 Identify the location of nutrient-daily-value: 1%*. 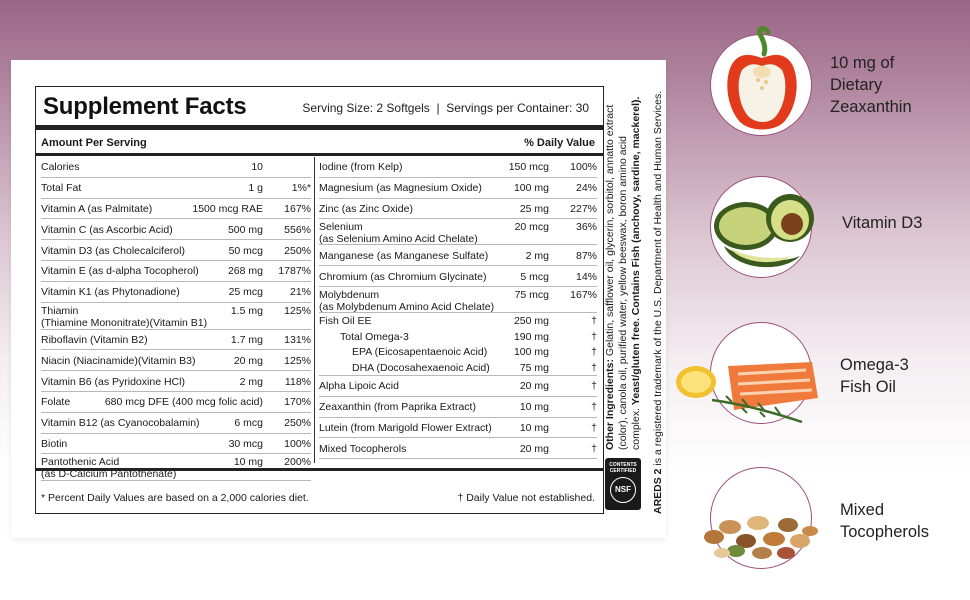
(301, 188).